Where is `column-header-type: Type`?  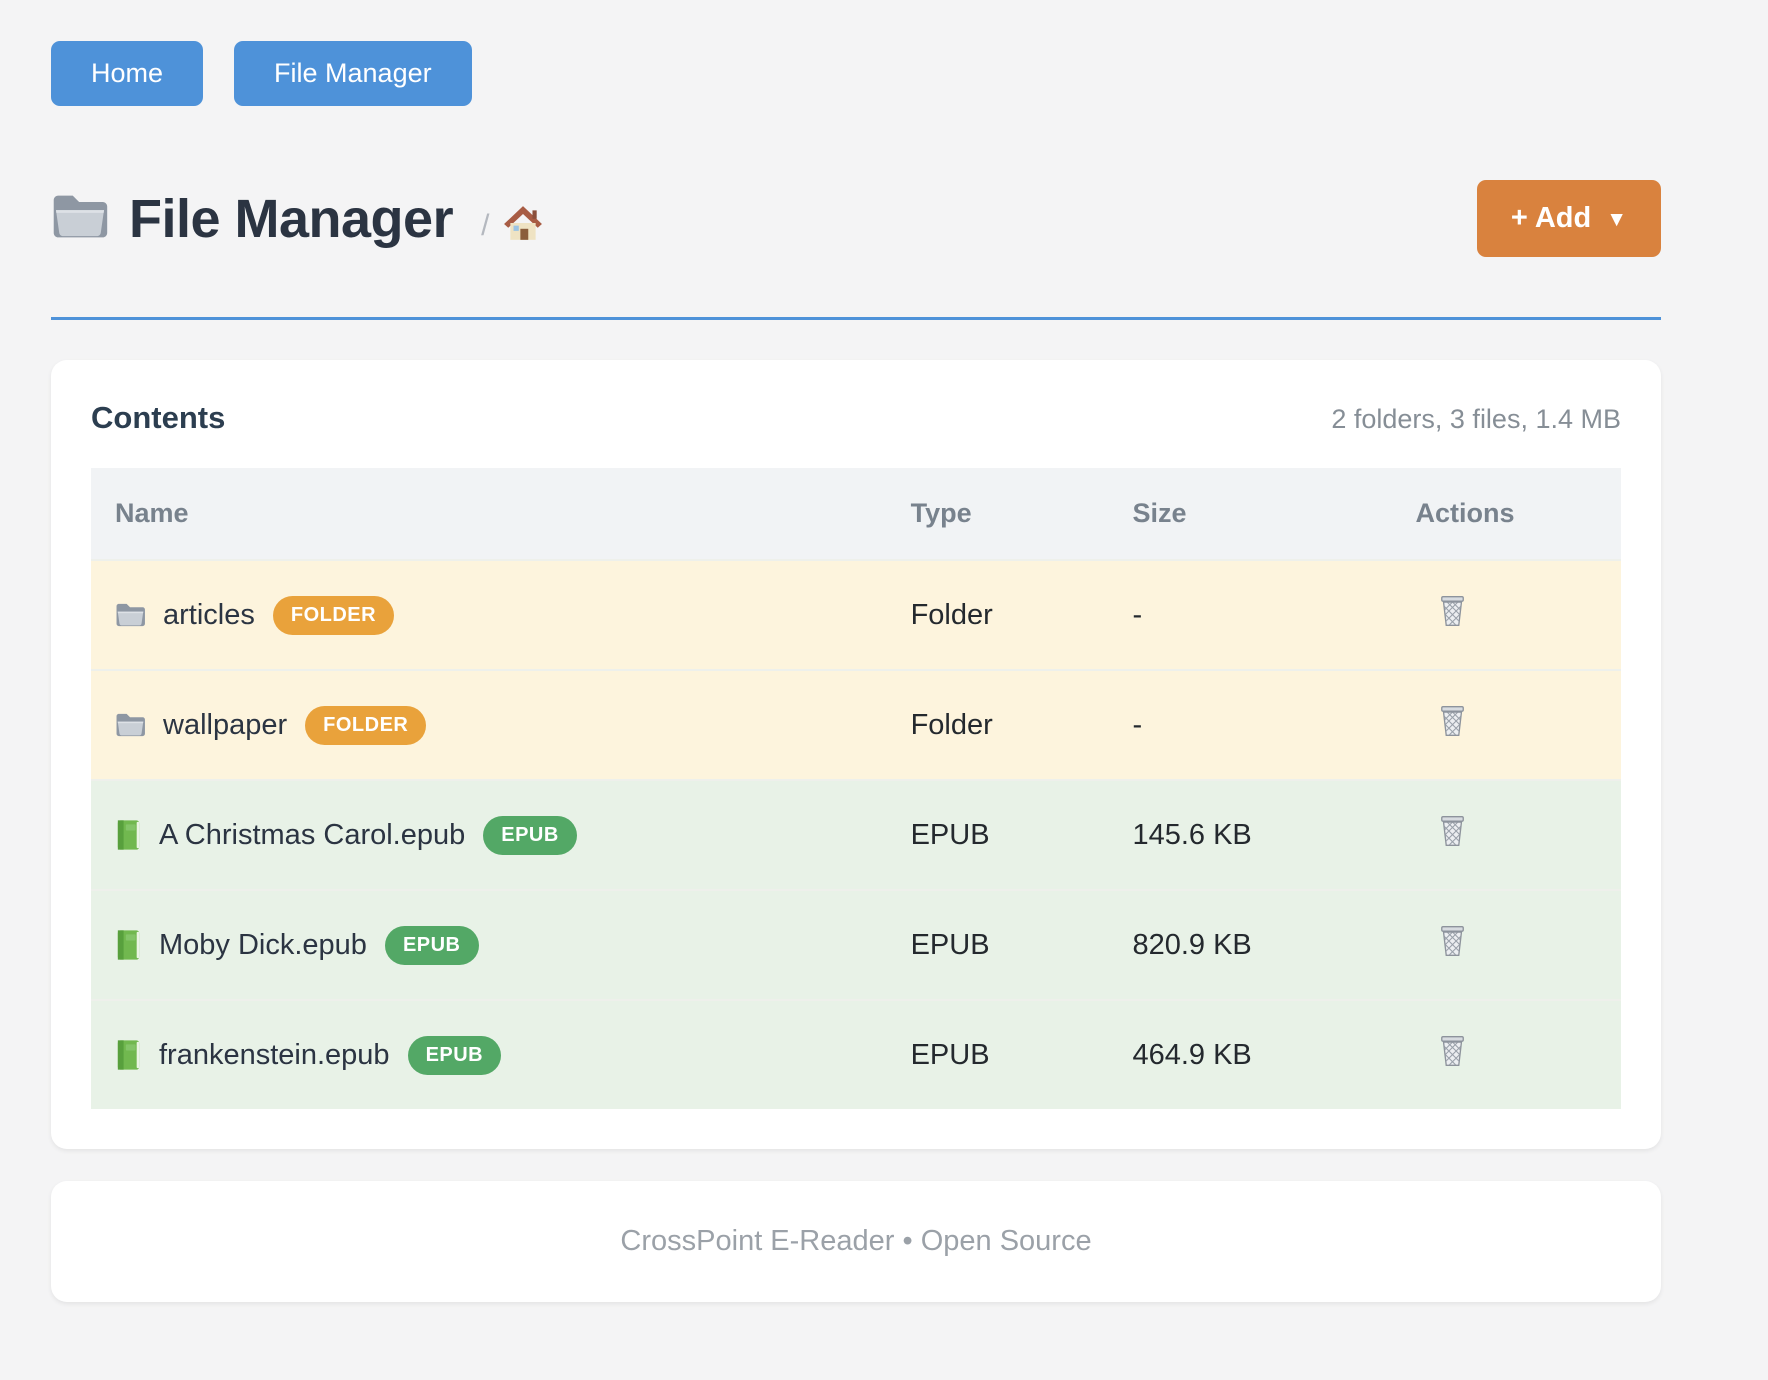
column-header-type: Type is located at coordinates (997, 514).